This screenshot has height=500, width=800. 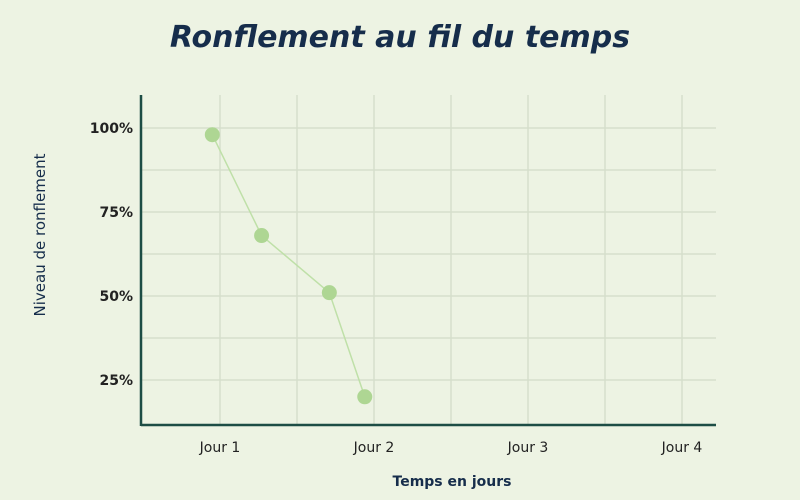 What do you see at coordinates (111, 129) in the screenshot?
I see `y-tick-label: 100%` at bounding box center [111, 129].